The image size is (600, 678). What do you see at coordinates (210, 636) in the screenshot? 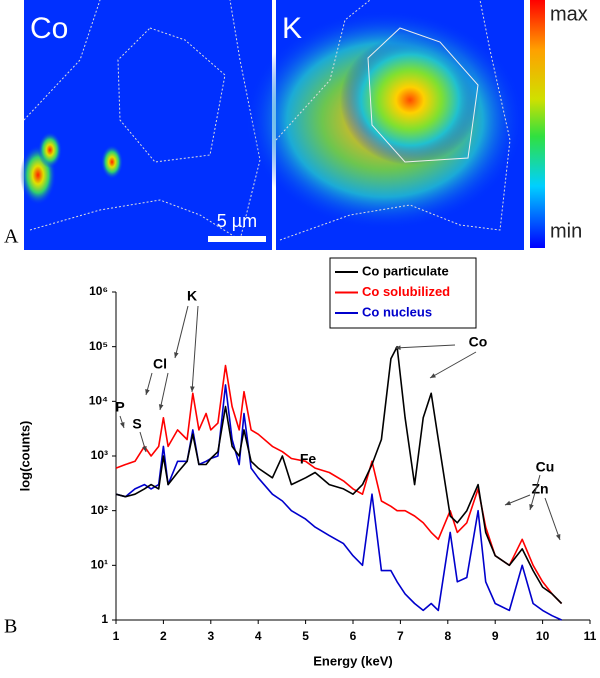
I see `x-tick-label: 3` at bounding box center [210, 636].